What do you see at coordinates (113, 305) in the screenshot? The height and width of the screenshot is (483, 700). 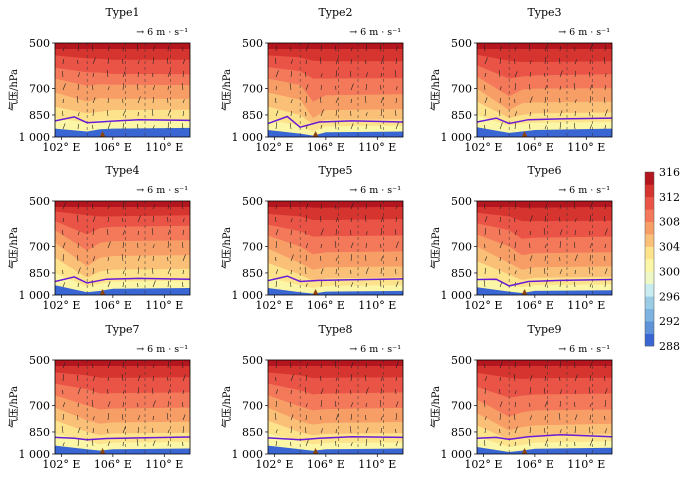 I see `x-tick-label: 106° E` at bounding box center [113, 305].